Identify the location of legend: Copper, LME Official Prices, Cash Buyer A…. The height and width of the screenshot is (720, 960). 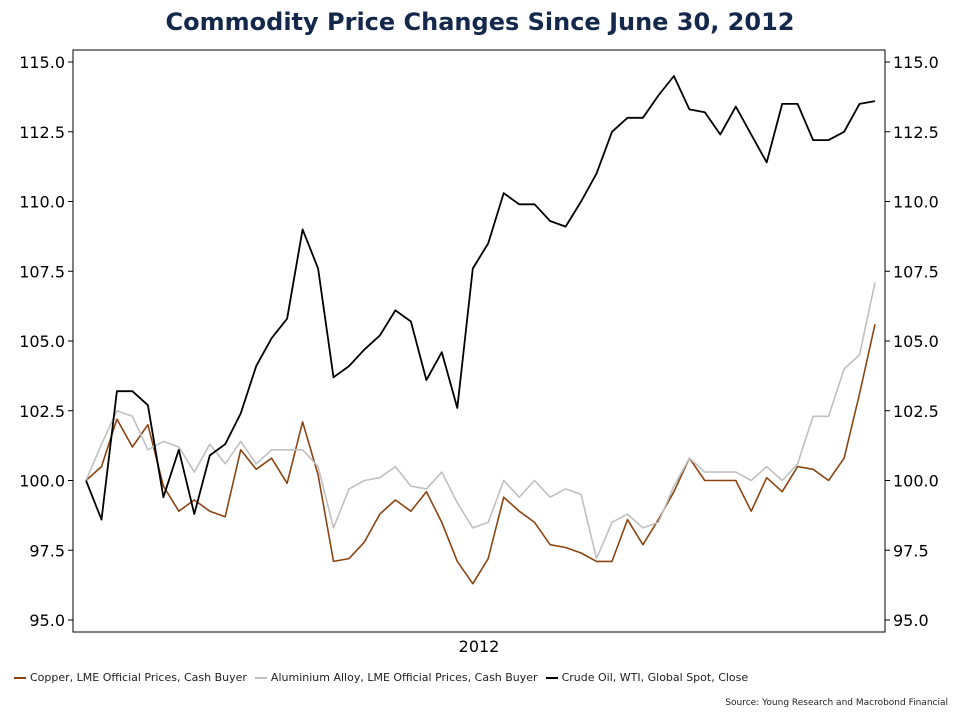
(385, 677).